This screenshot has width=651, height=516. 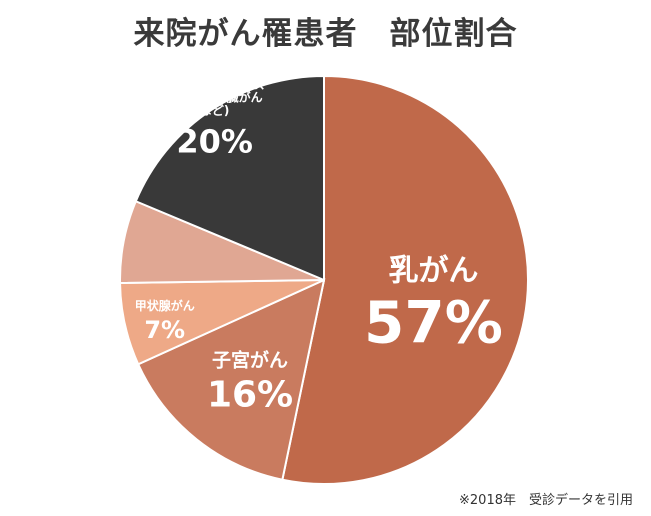 I want to click on slice-label-4-line-1: (卵巣がん、肺がん、, so click(x=215, y=84).